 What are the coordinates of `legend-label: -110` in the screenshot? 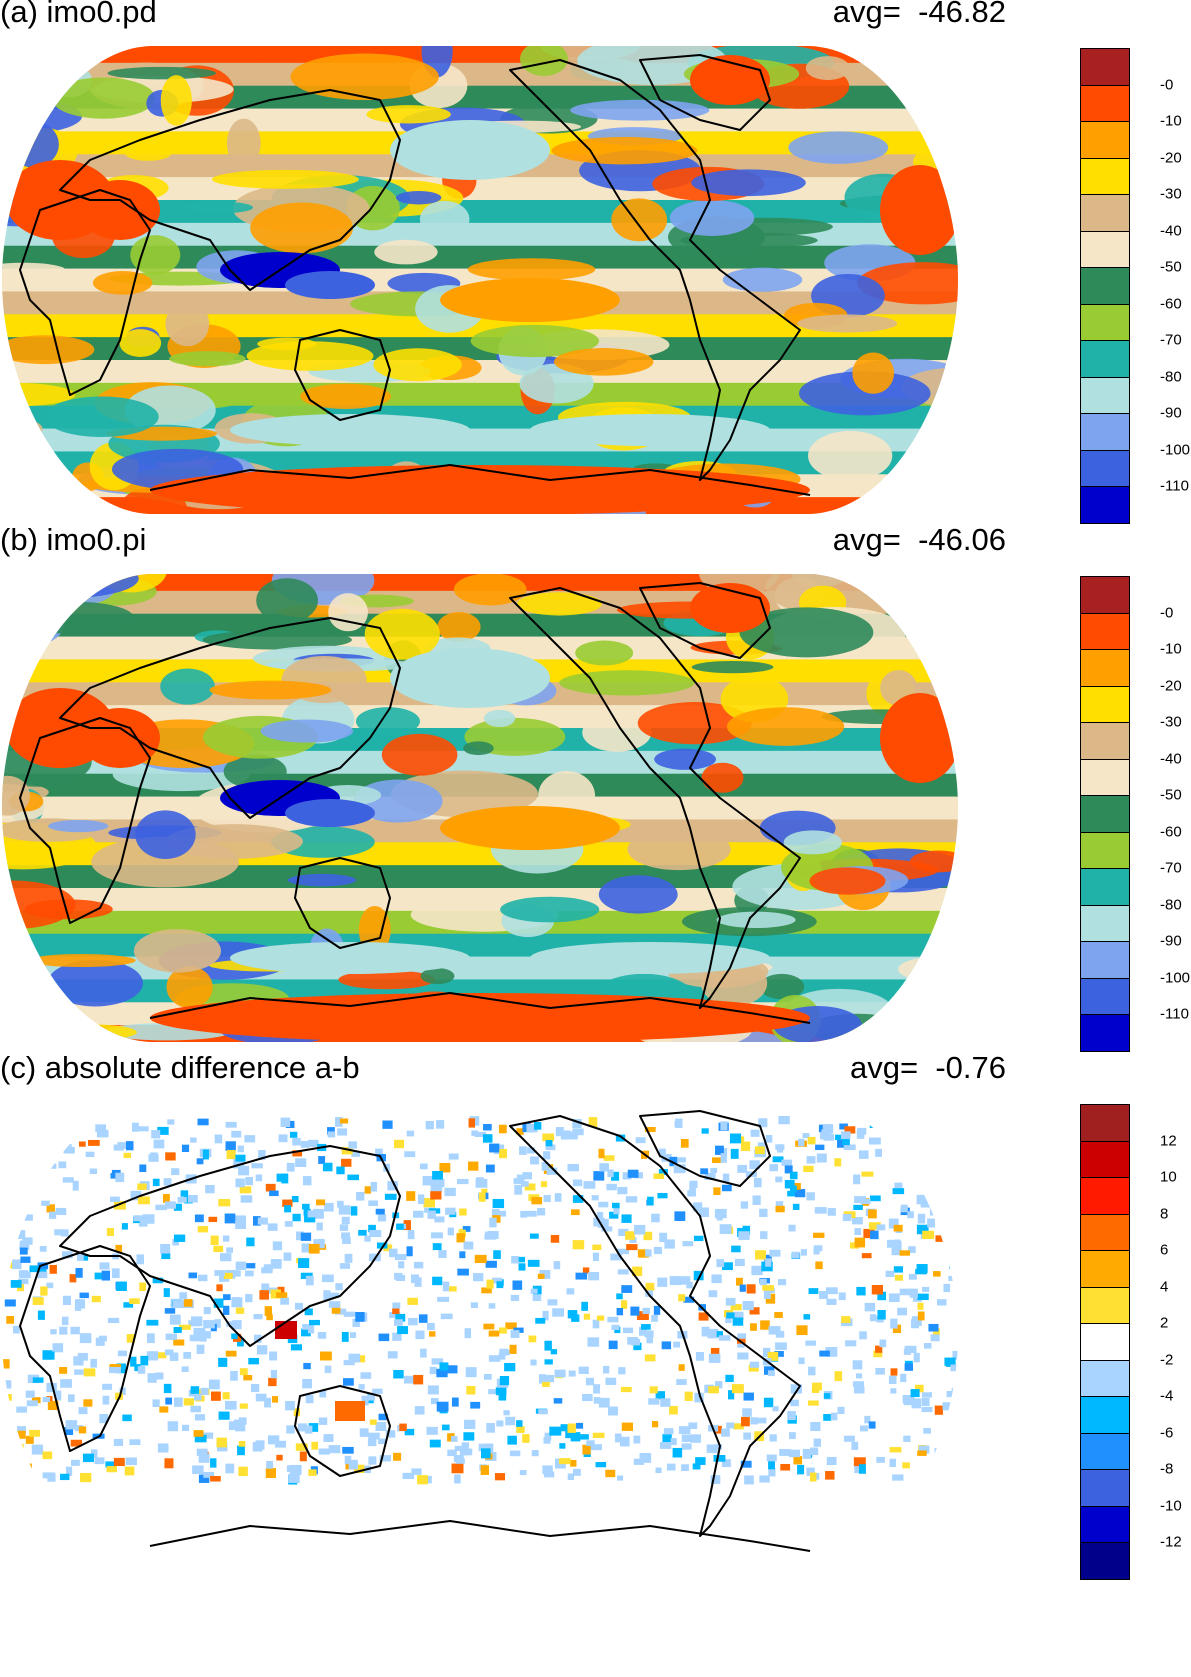 It's located at (1174, 1014).